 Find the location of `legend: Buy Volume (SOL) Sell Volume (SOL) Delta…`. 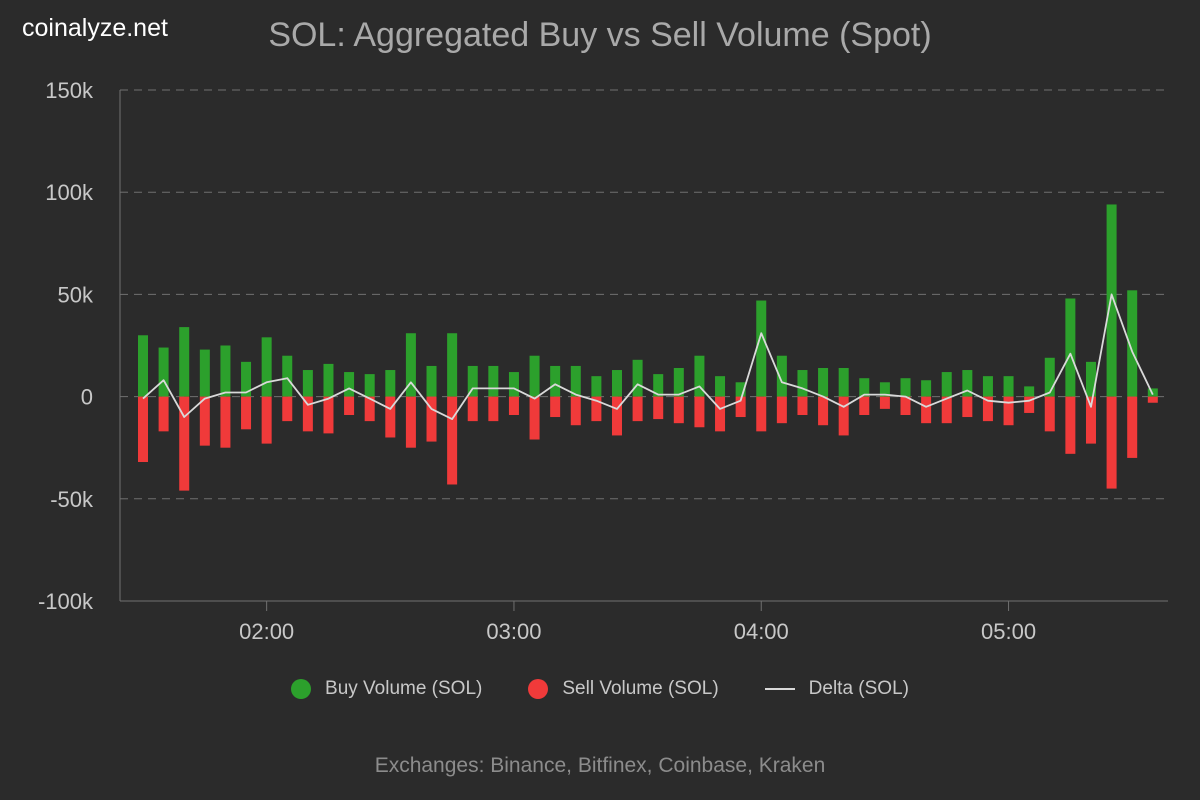

legend: Buy Volume (SOL) Sell Volume (SOL) Delta… is located at coordinates (600, 689).